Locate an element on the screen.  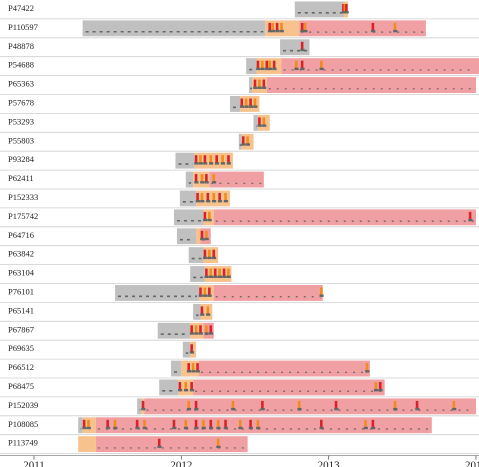
timeline-row: P68475 is located at coordinates (239, 388).